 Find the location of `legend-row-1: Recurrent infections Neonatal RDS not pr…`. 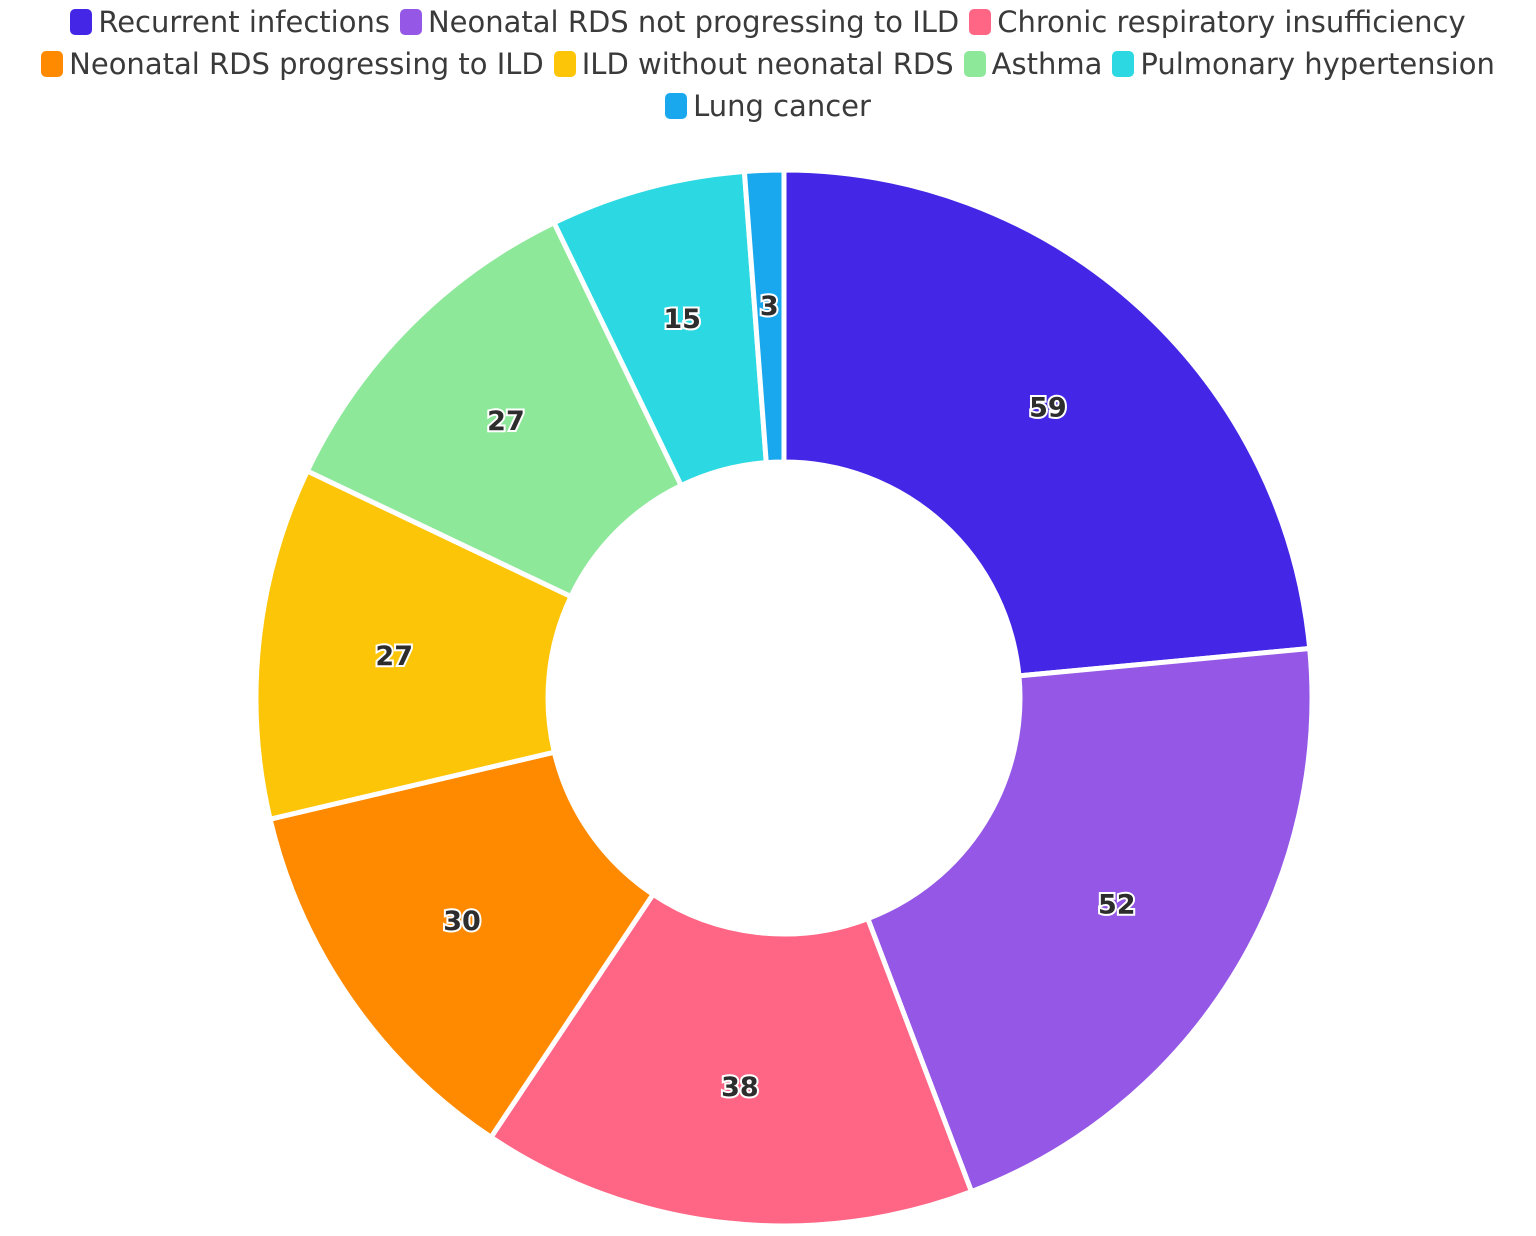

legend-row-1: Recurrent infections Neonatal RDS not pr… is located at coordinates (768, 22).